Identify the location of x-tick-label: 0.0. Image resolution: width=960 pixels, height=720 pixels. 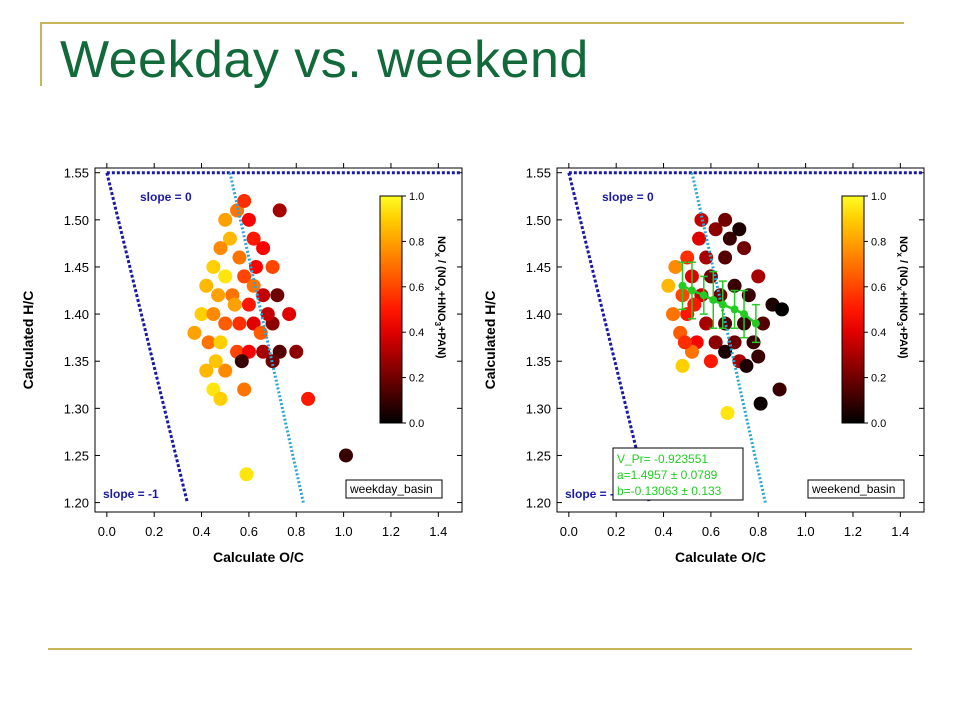
(569, 531).